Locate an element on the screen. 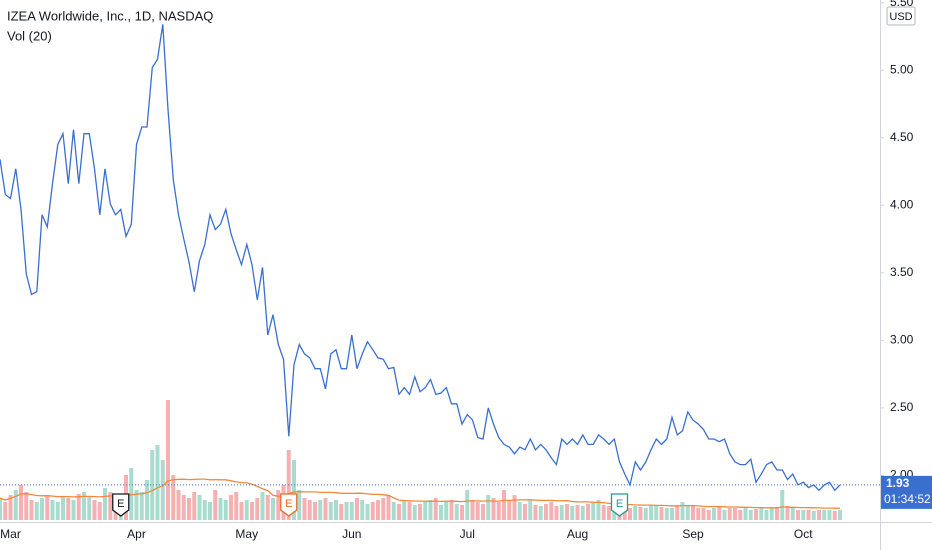 The image size is (932, 550). volume-ma is located at coordinates (420, 493).